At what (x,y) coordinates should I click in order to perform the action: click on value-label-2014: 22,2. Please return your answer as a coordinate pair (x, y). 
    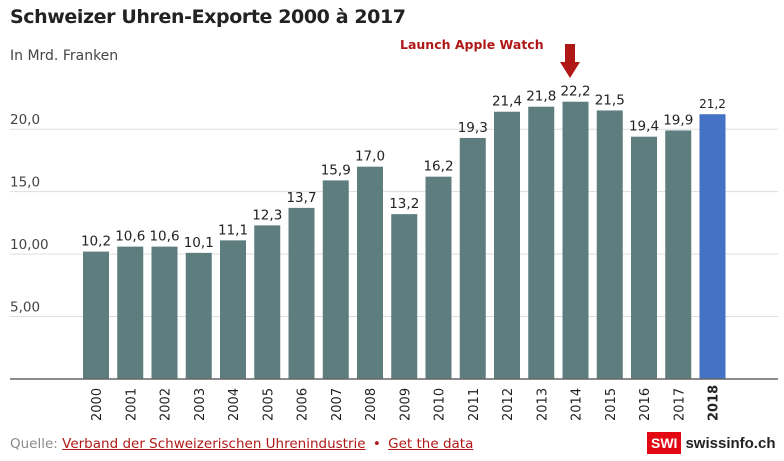
    Looking at the image, I should click on (575, 92).